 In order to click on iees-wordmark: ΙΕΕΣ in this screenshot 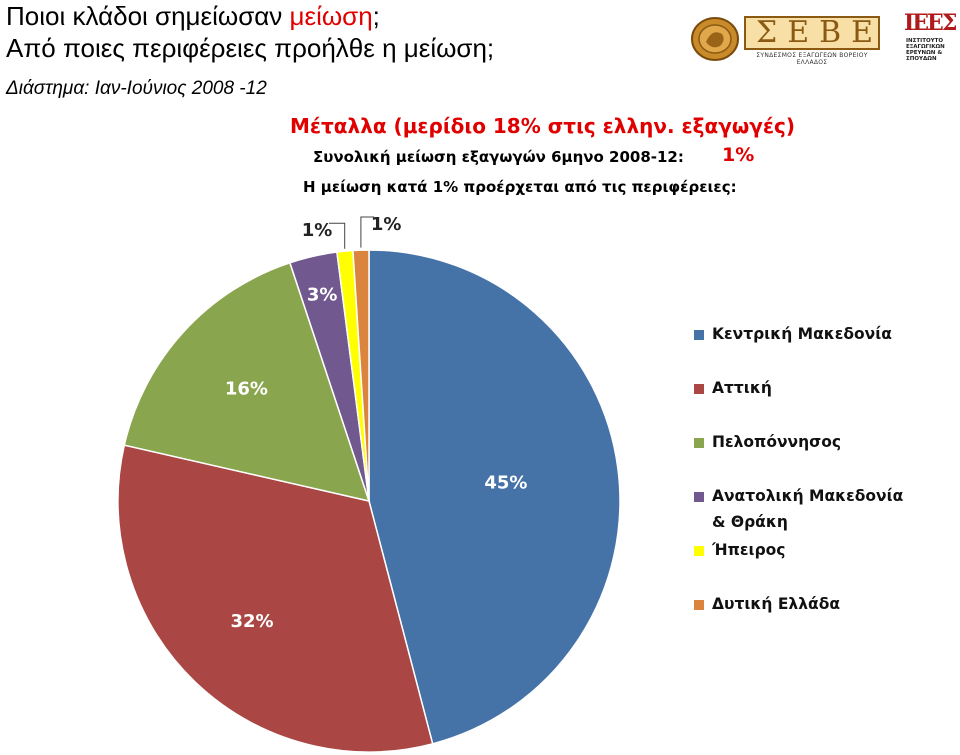, I will do `click(930, 23)`.